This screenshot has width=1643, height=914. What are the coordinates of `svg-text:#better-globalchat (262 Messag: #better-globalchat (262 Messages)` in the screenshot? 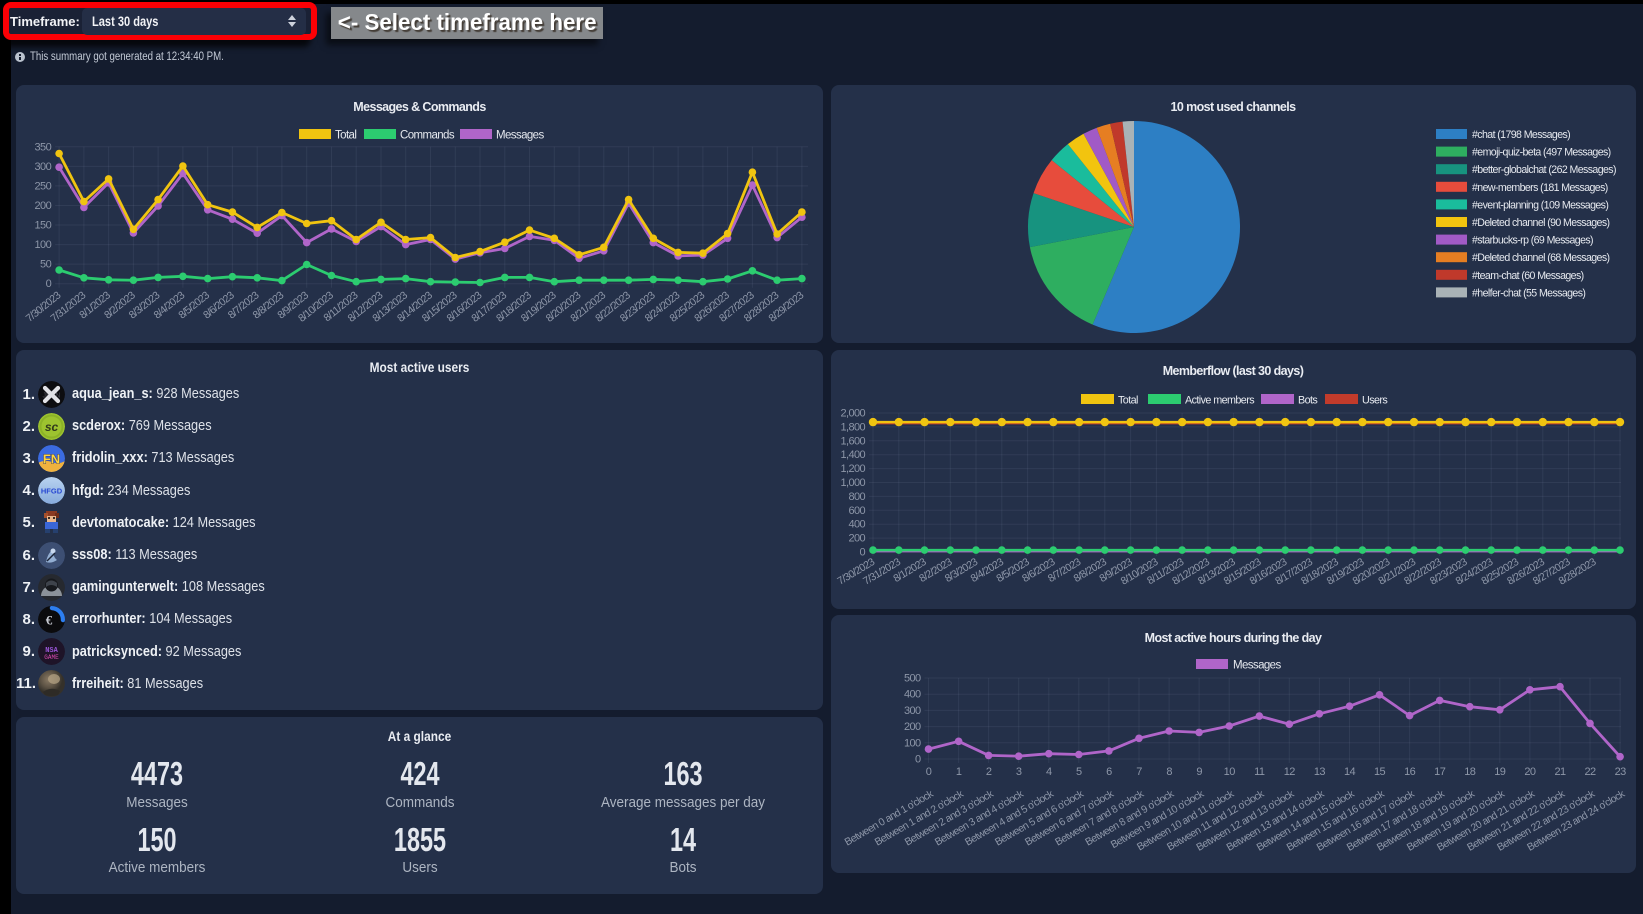 It's located at (1544, 170).